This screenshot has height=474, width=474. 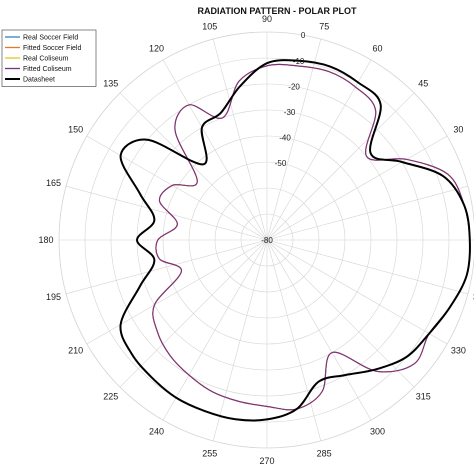 I want to click on radial-tick-label: 0, so click(x=303, y=35).